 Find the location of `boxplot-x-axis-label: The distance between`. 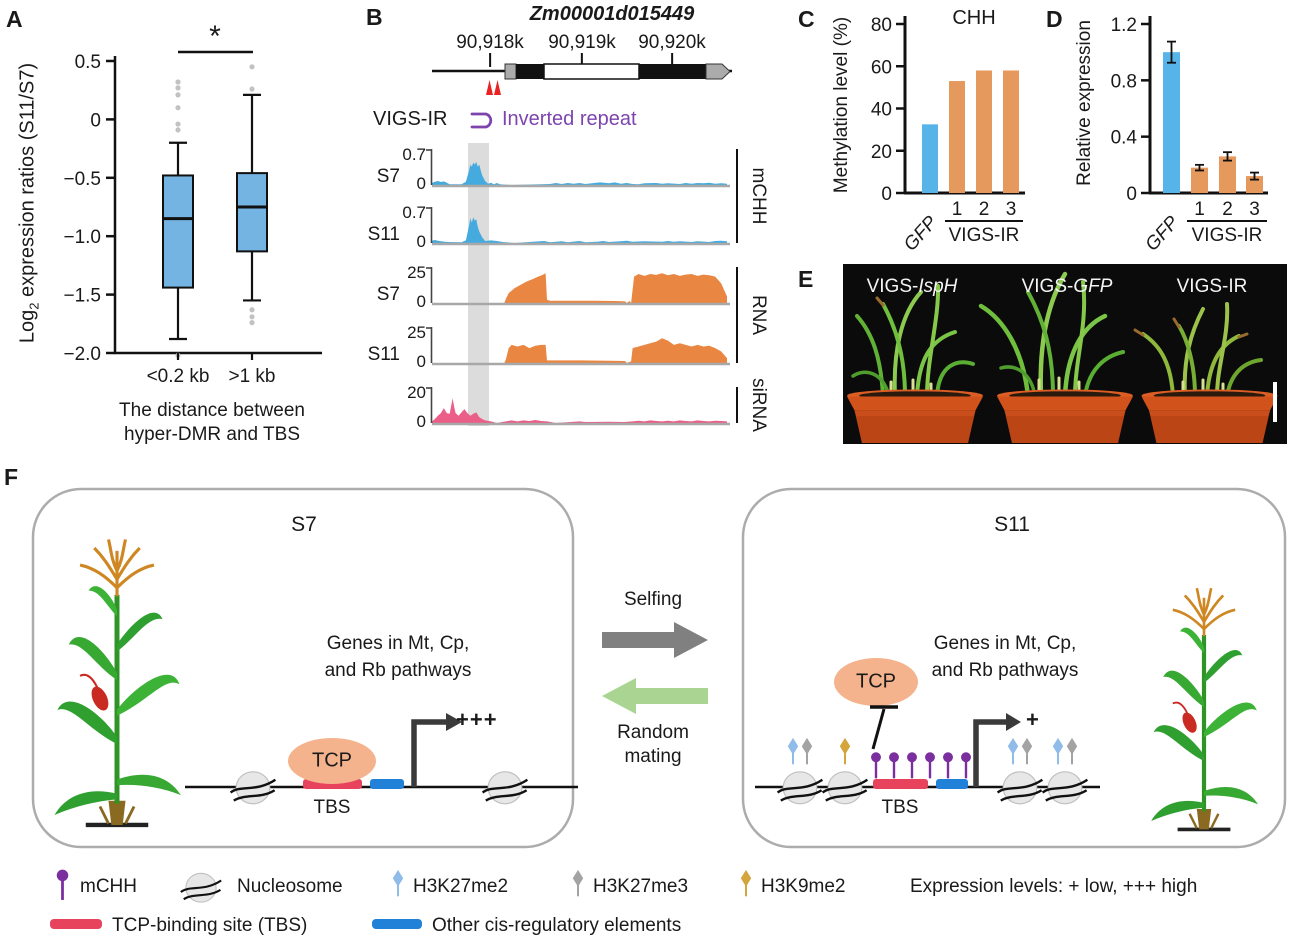

boxplot-x-axis-label: The distance between is located at coordinates (212, 410).